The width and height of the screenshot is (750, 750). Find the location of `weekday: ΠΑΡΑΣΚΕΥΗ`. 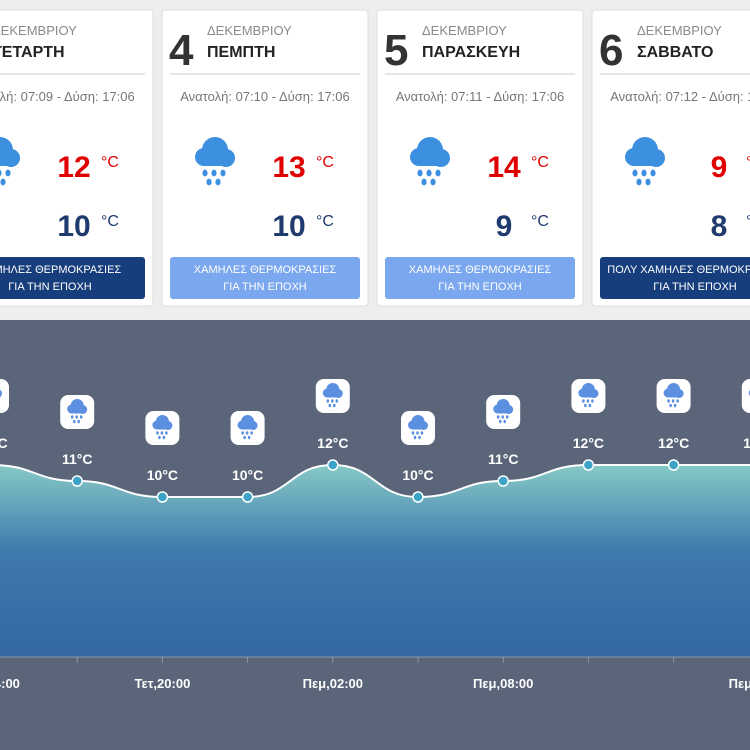

weekday: ΠΑΡΑΣΚΕΥΗ is located at coordinates (471, 52).